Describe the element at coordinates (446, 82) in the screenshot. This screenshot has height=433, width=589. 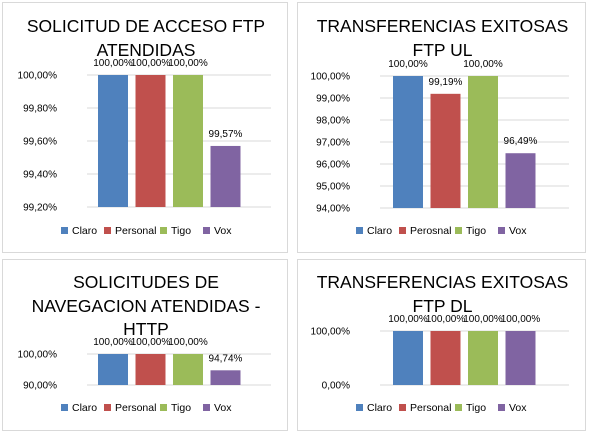
I see `data-label: 99,19%` at that location.